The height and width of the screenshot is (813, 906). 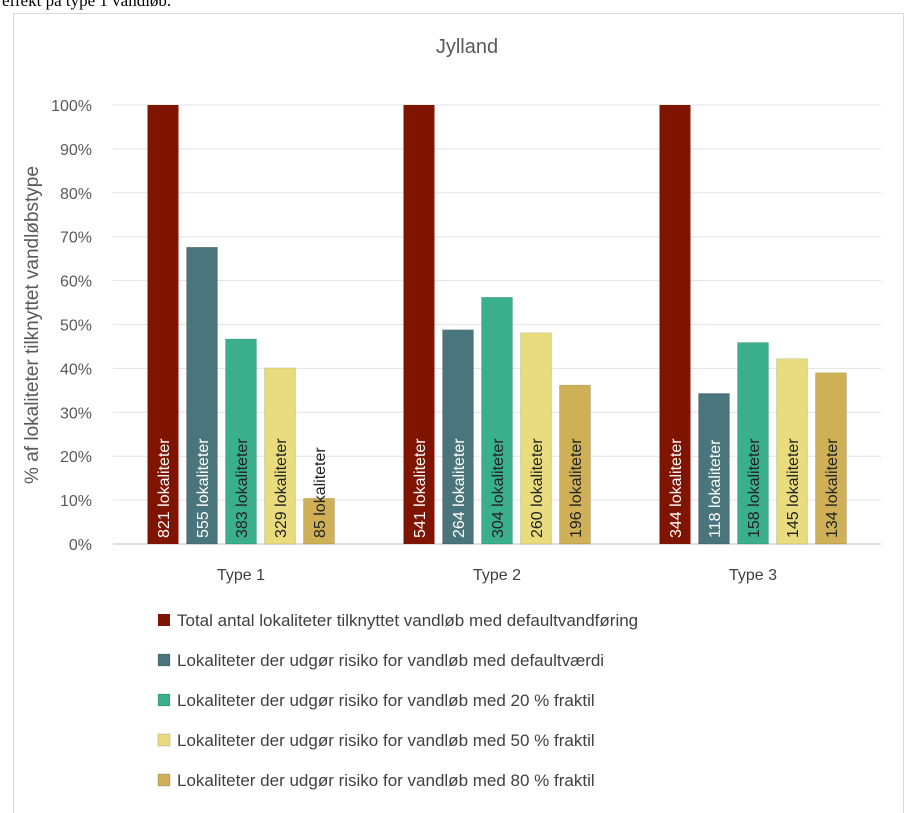 What do you see at coordinates (76, 238) in the screenshot?
I see `y-tick-label: 70%` at bounding box center [76, 238].